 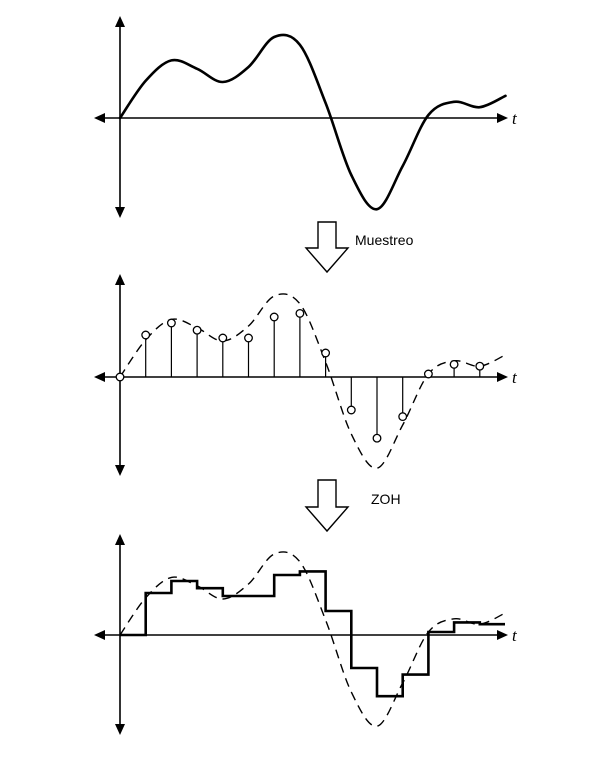 What do you see at coordinates (384, 240) in the screenshot?
I see `sampling-label: Muestreo` at bounding box center [384, 240].